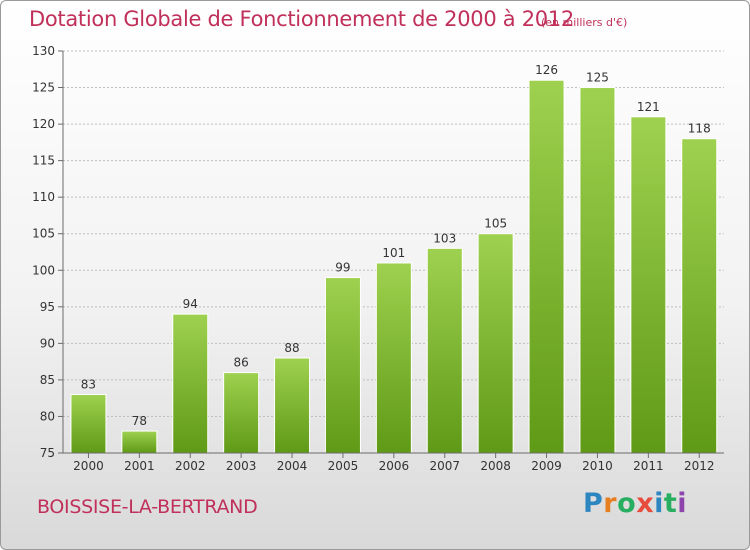 The image size is (750, 550). What do you see at coordinates (627, 503) in the screenshot?
I see `logo-letter: o` at bounding box center [627, 503].